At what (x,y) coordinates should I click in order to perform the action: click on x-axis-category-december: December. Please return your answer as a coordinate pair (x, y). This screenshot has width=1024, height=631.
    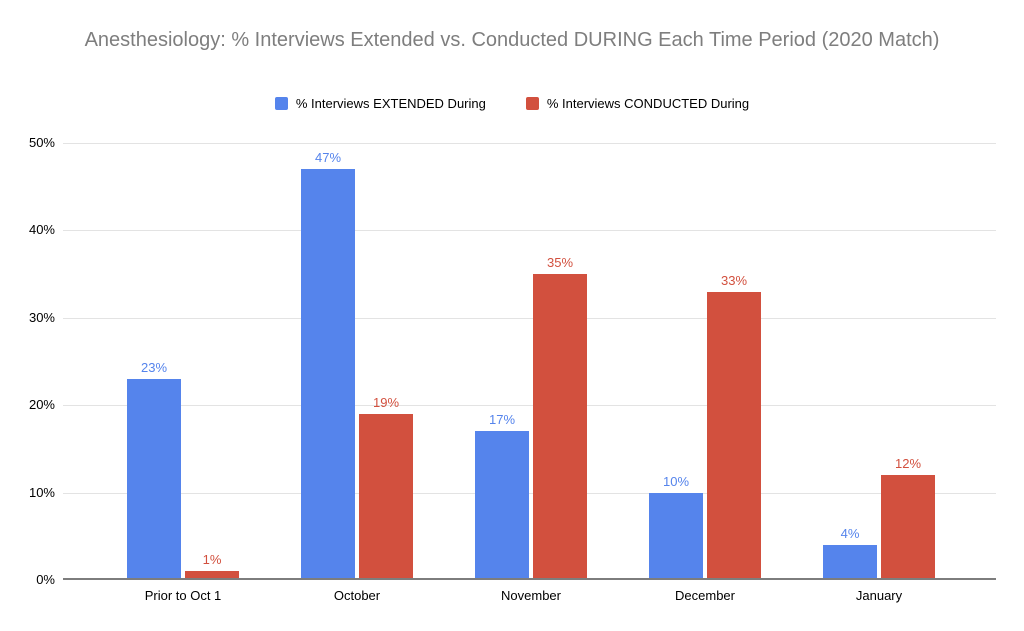
    Looking at the image, I should click on (705, 595).